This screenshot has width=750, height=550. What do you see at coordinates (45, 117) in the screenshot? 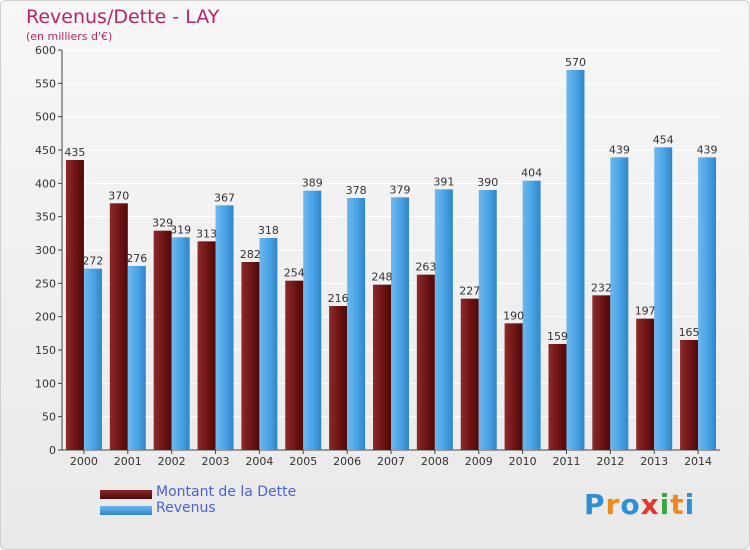
I see `y-tick-label: 500` at bounding box center [45, 117].